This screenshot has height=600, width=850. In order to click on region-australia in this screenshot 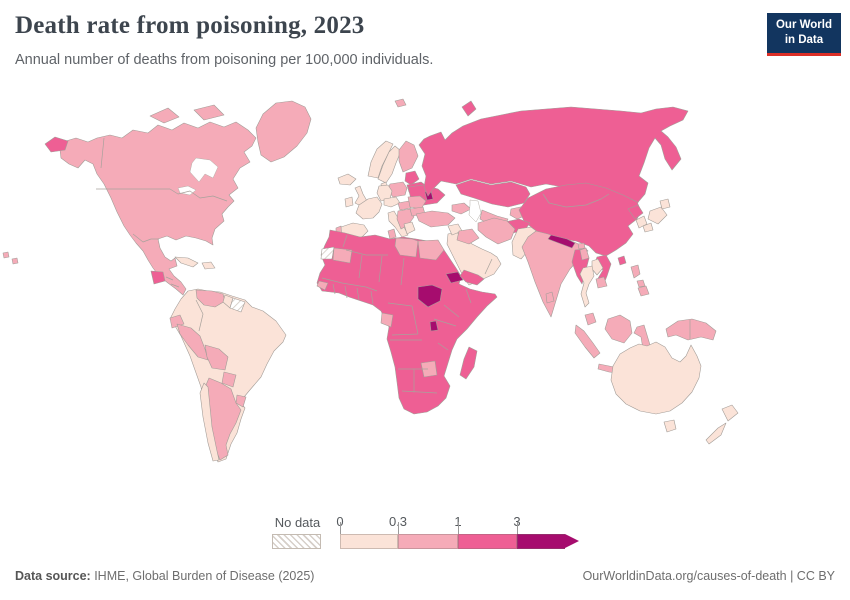, I will do `click(656, 378)`.